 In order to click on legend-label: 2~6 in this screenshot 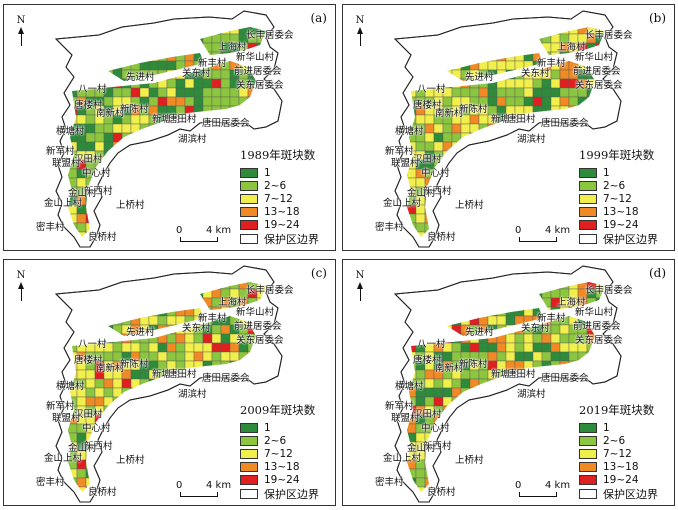, I will do `click(614, 440)`.